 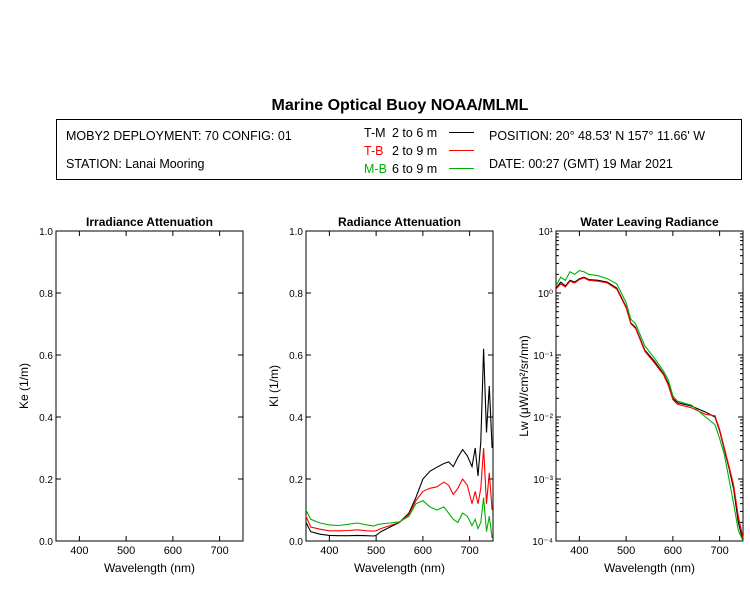 What do you see at coordinates (649, 568) in the screenshot?
I see `chart3-xlabel: Wavelength (nm)` at bounding box center [649, 568].